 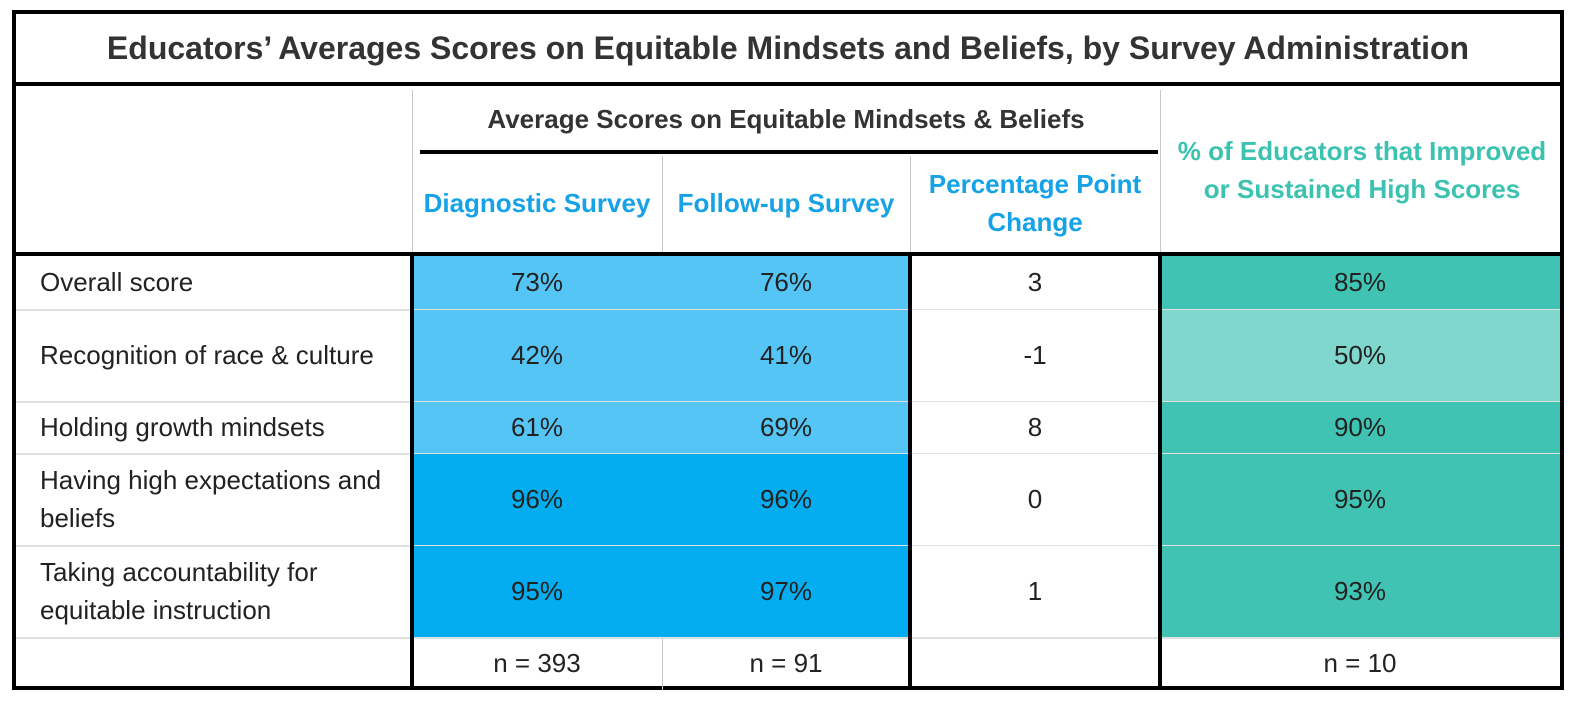 What do you see at coordinates (1360, 428) in the screenshot?
I see `cell-improved: 90%` at bounding box center [1360, 428].